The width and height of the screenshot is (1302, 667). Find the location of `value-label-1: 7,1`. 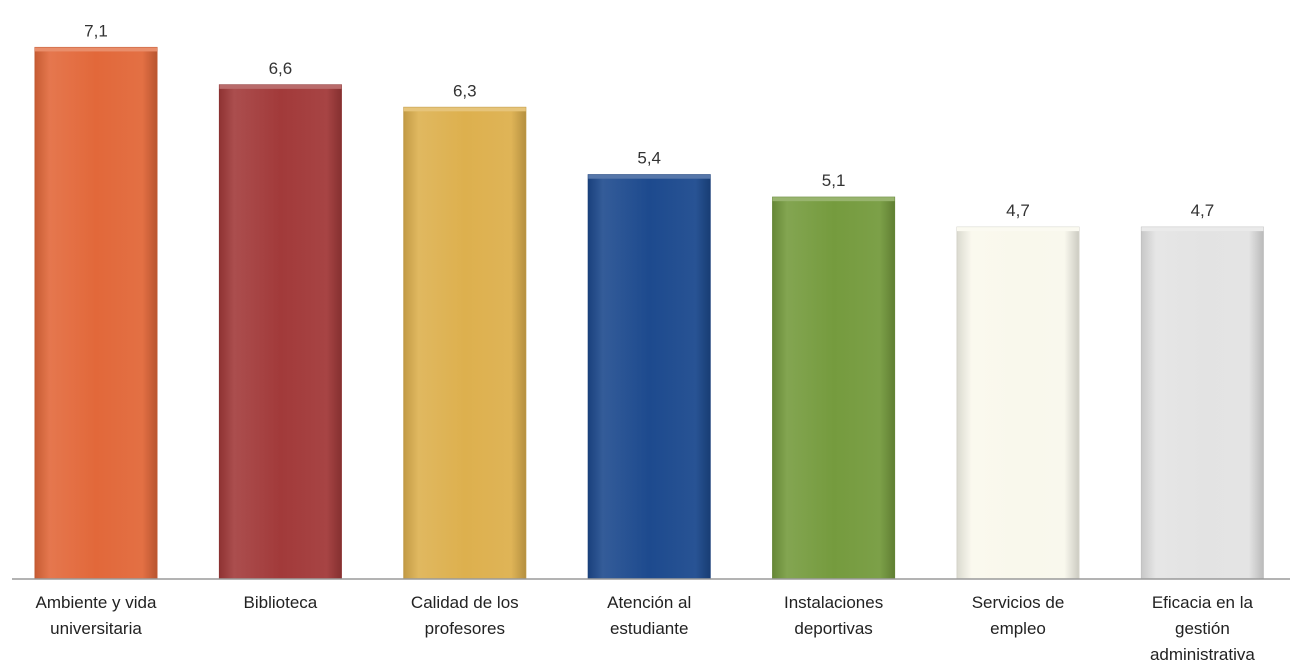

value-label-1: 7,1 is located at coordinates (96, 30).